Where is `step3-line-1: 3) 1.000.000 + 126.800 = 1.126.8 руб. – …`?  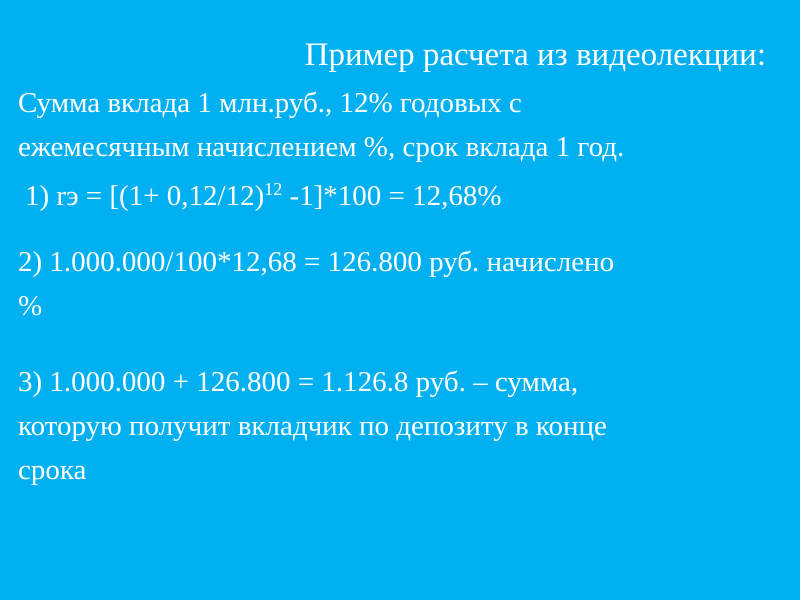 step3-line-1: 3) 1.000.000 + 126.800 = 1.126.8 руб. – … is located at coordinates (298, 382).